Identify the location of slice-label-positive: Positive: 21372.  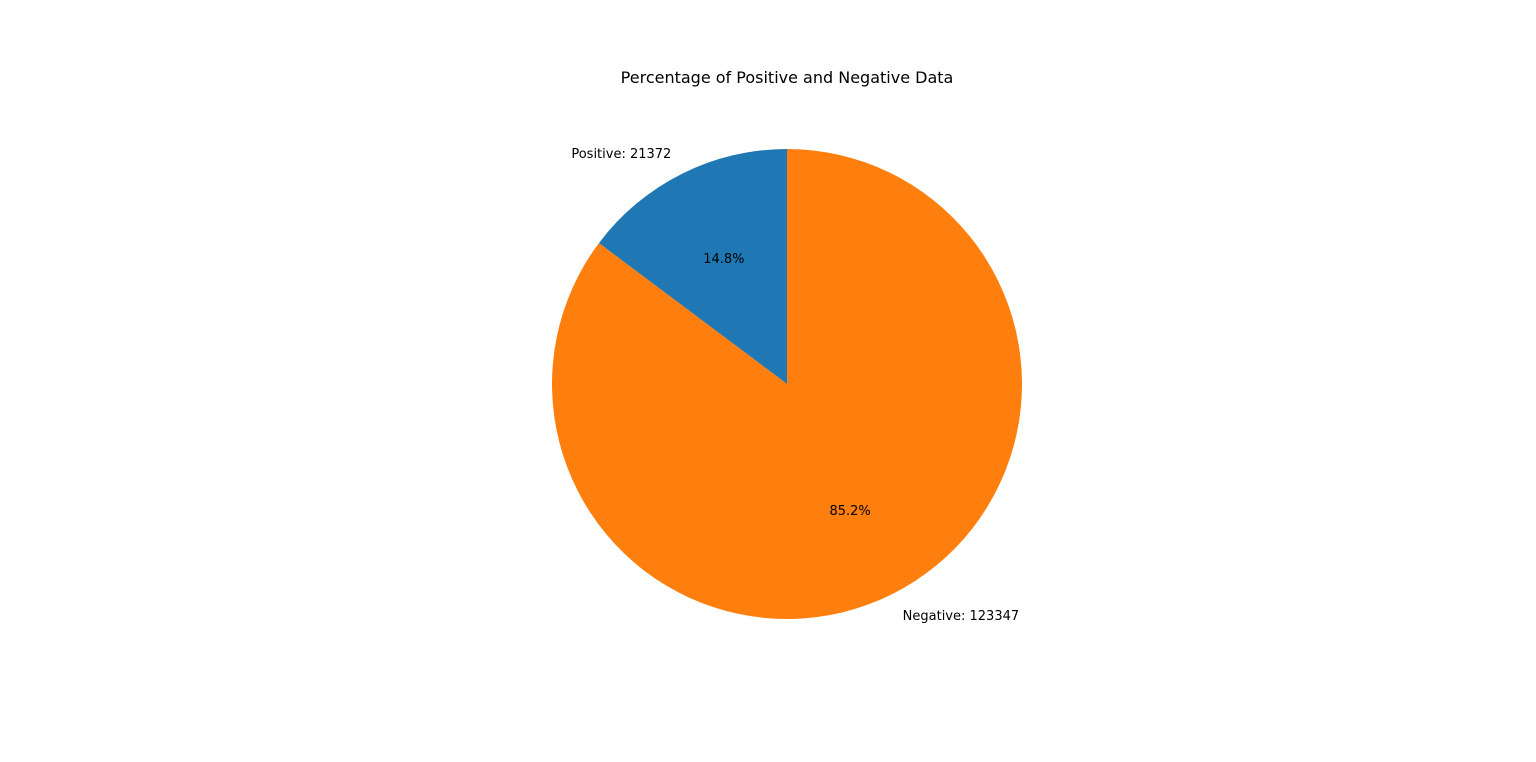
(621, 154).